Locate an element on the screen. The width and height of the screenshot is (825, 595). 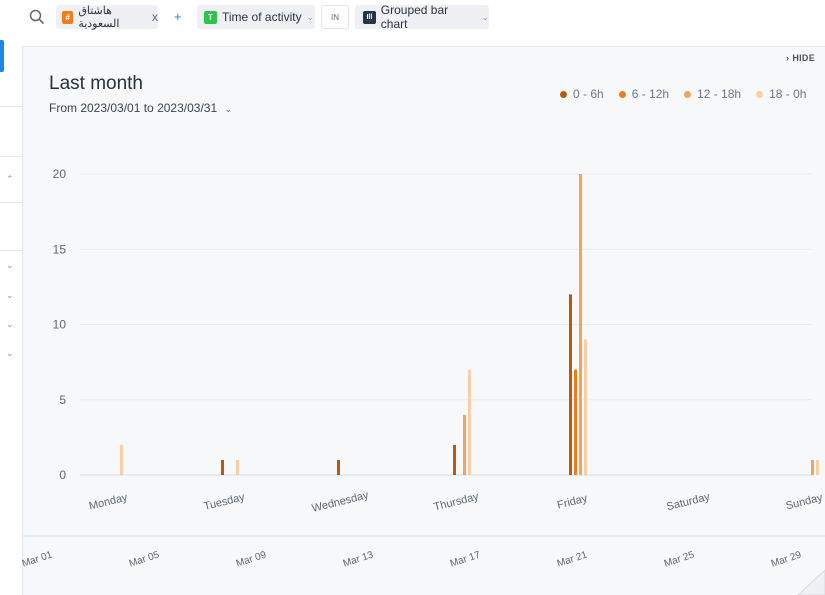
operator-button: IN is located at coordinates (335, 17).